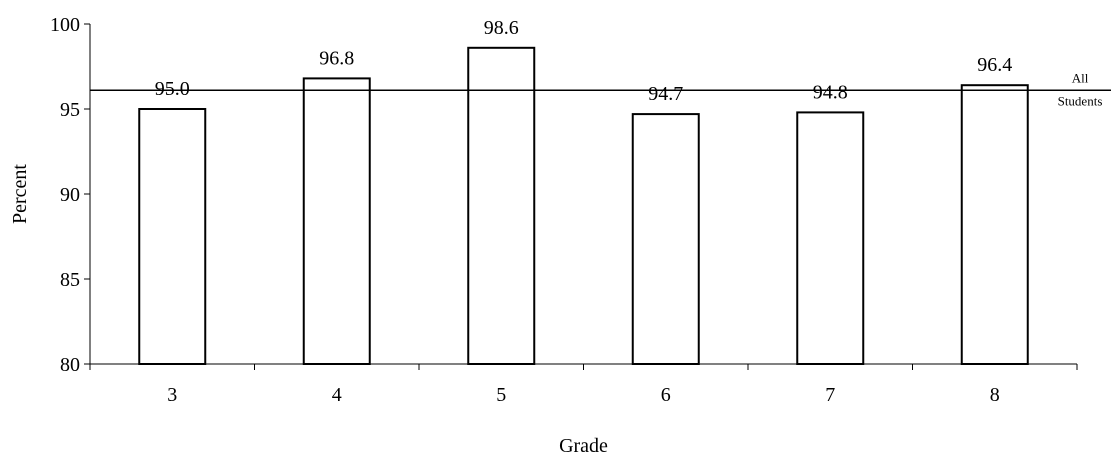 Image resolution: width=1111 pixels, height=462 pixels. Describe the element at coordinates (665, 94) in the screenshot. I see `bar-value-label: 94.7` at that location.